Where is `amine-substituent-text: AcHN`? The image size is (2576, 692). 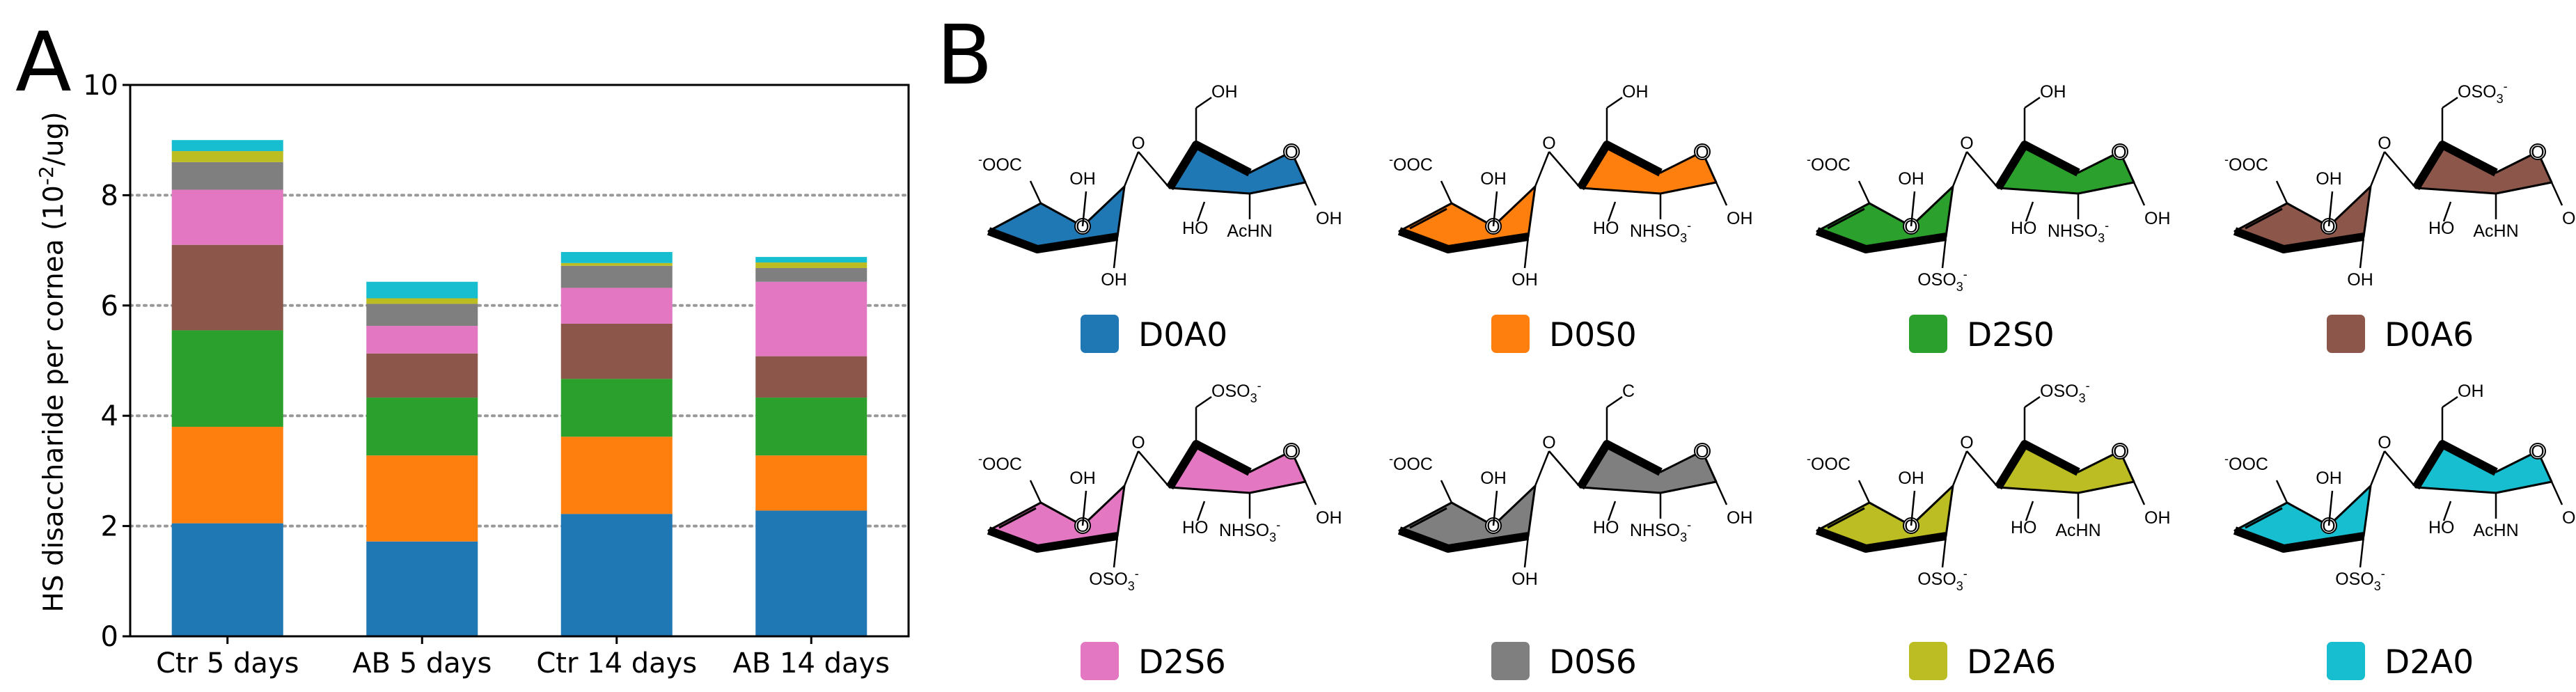
amine-substituent-text: AcHN is located at coordinates (2077, 530).